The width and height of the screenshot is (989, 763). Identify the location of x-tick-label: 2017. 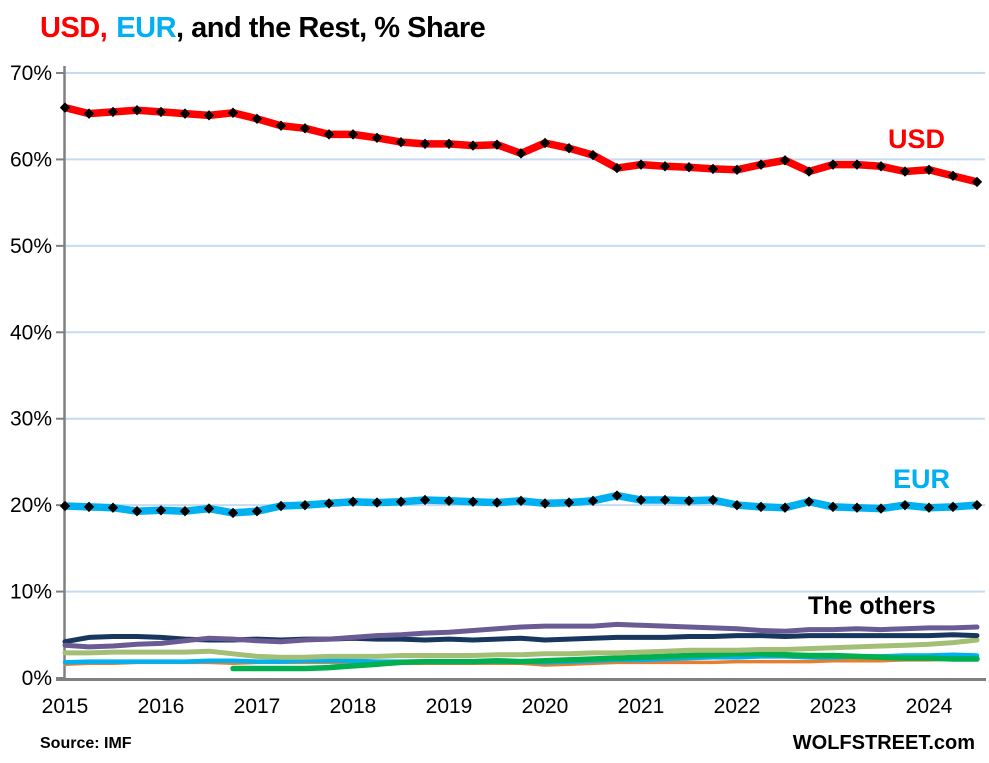
(257, 706).